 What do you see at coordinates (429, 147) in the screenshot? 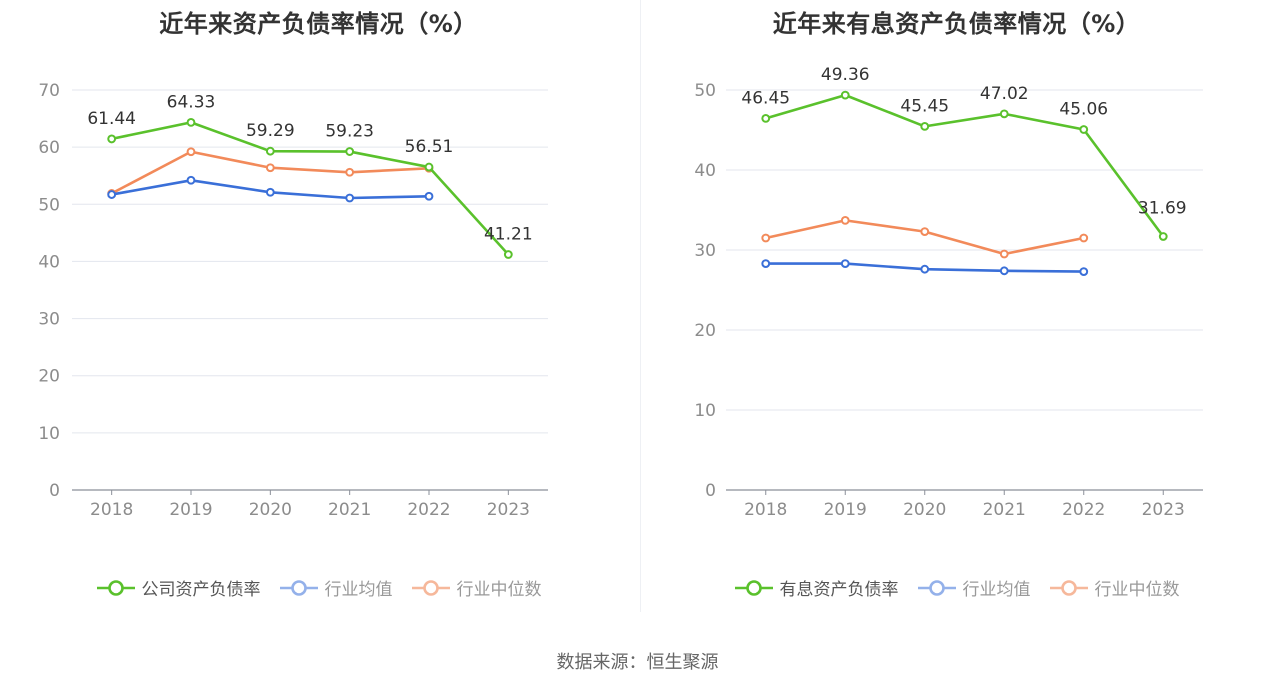
I see `data-label: 56.51` at bounding box center [429, 147].